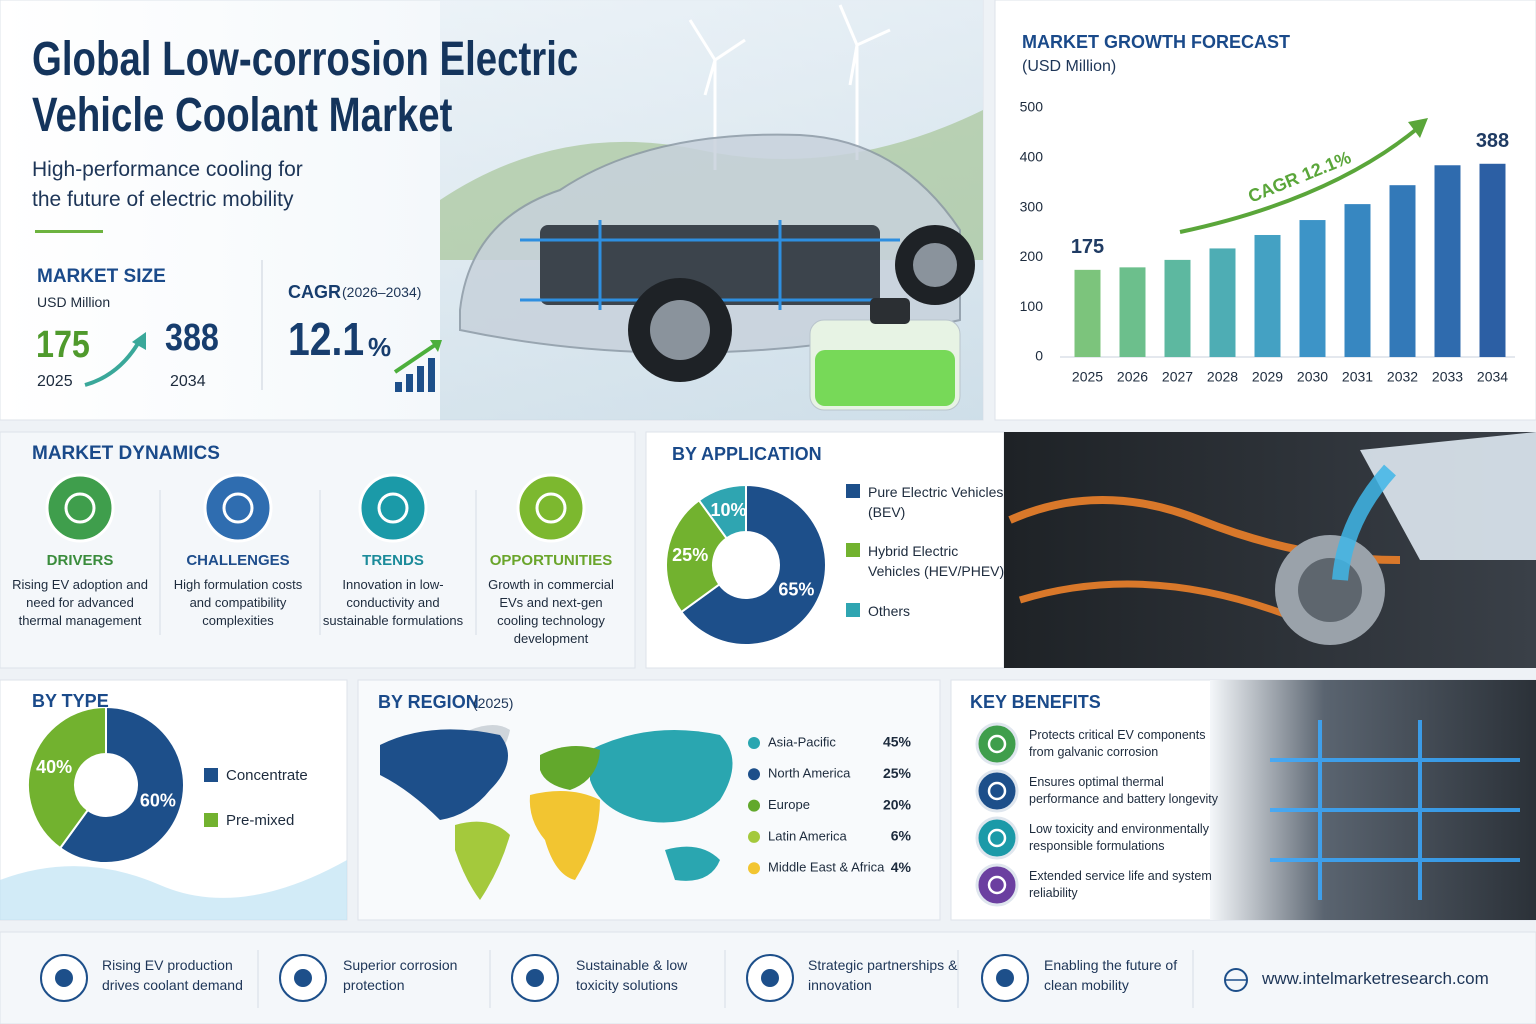 Image resolution: width=1536 pixels, height=1024 pixels. What do you see at coordinates (1492, 377) in the screenshot?
I see `x-tick-label: 2034` at bounding box center [1492, 377].